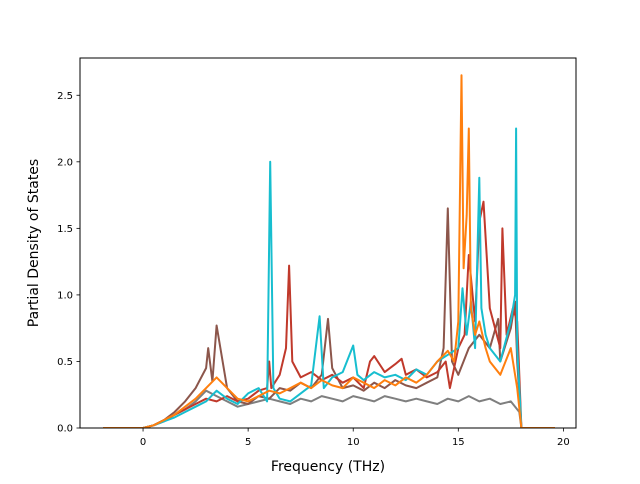 The image size is (640, 484). Describe the element at coordinates (563, 442) in the screenshot. I see `x-tick-label: 20` at that location.